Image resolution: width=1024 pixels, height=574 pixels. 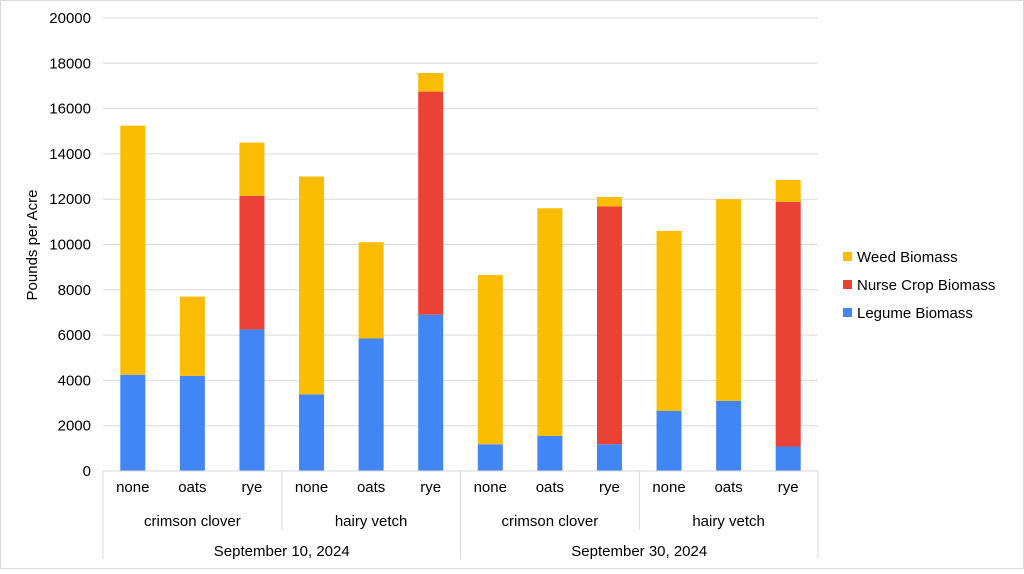 What do you see at coordinates (87, 471) in the screenshot?
I see `y-tick-label: 0` at bounding box center [87, 471].